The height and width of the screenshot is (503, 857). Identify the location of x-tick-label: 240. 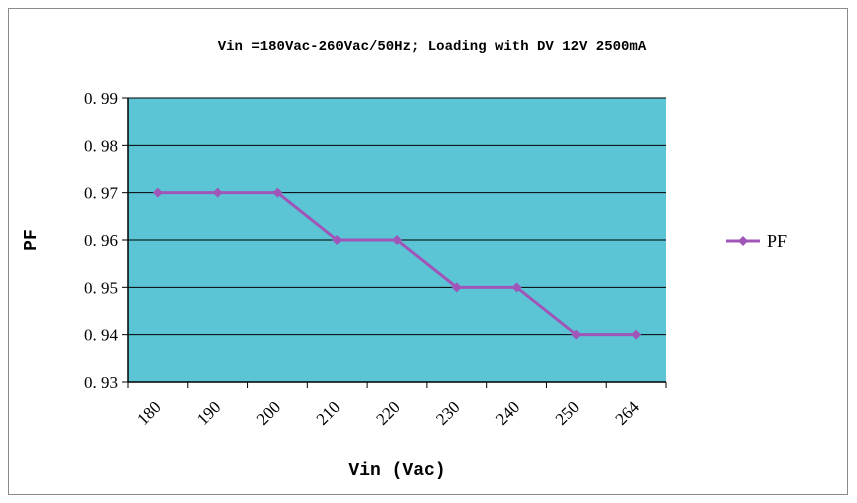
(507, 412).